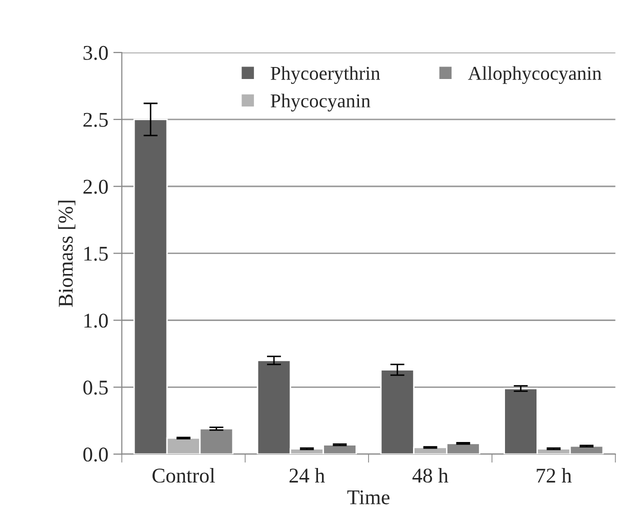  I want to click on y-axis-title: Biomass [%], so click(67, 253).